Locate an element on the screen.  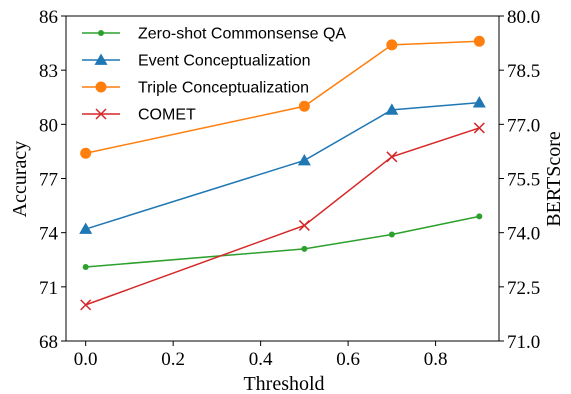
y2-tick-label: 72.5 is located at coordinates (523, 288).